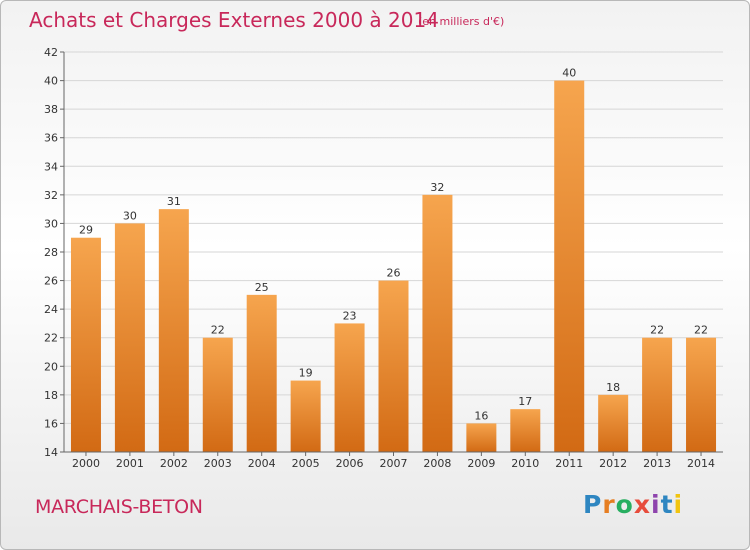 The height and width of the screenshot is (550, 750). I want to click on x-tick-label: 2012, so click(613, 463).